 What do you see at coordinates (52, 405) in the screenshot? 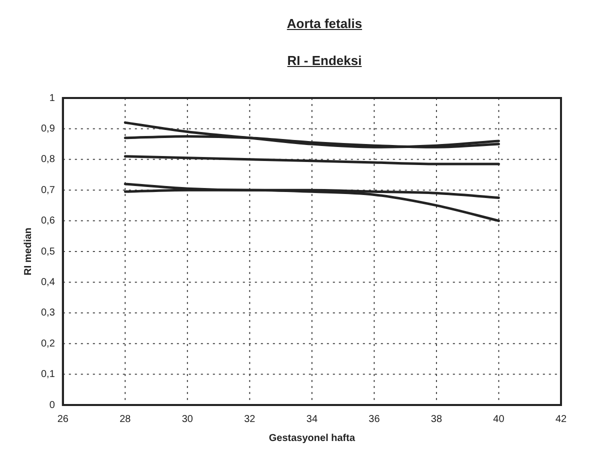
I see `y-tick-label: 0` at bounding box center [52, 405].